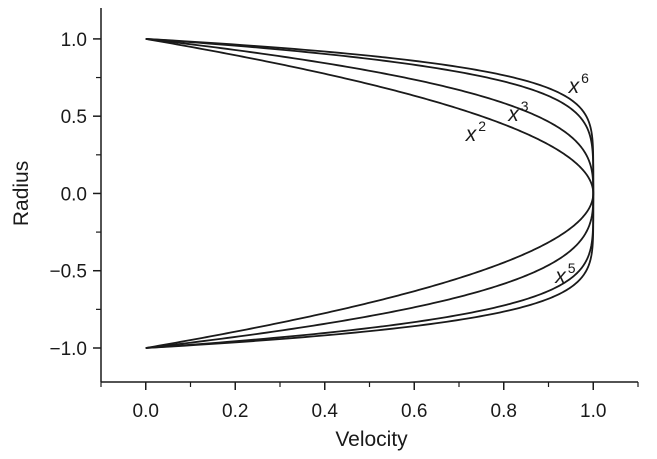 This screenshot has height=459, width=657. What do you see at coordinates (68, 349) in the screenshot?
I see `y-tick-label: −1.0` at bounding box center [68, 349].